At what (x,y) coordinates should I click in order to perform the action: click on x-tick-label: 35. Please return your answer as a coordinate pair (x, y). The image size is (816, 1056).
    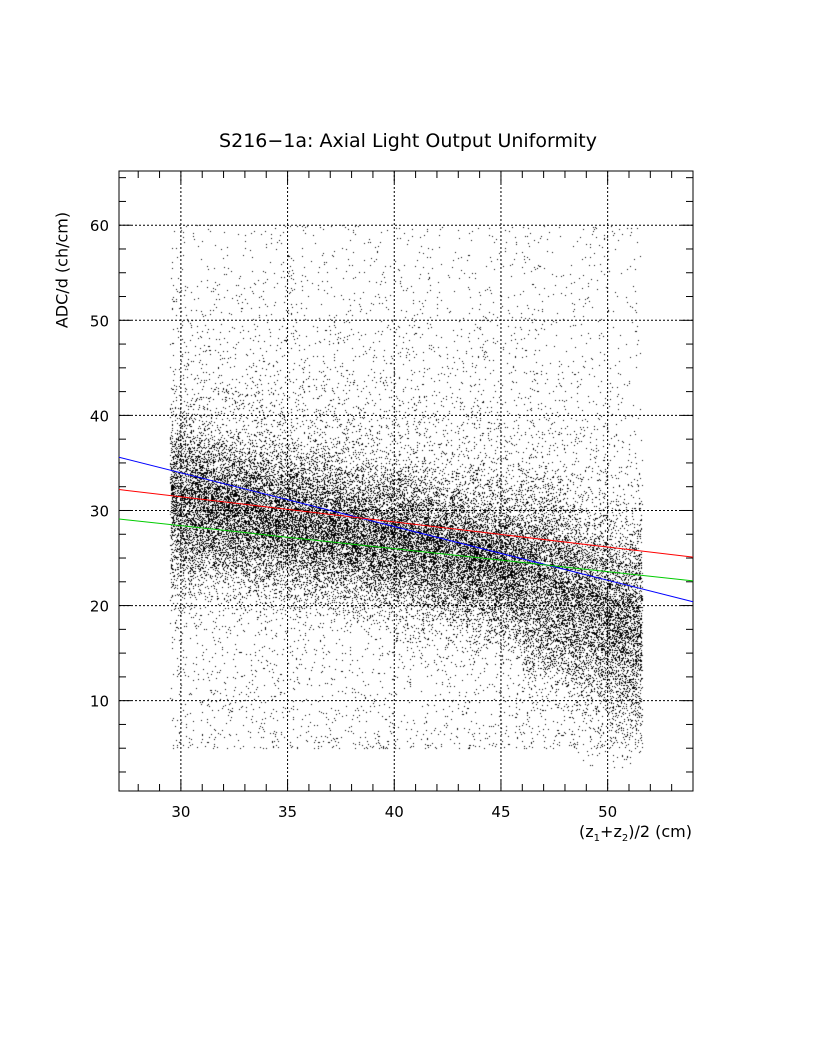
    Looking at the image, I should click on (287, 812).